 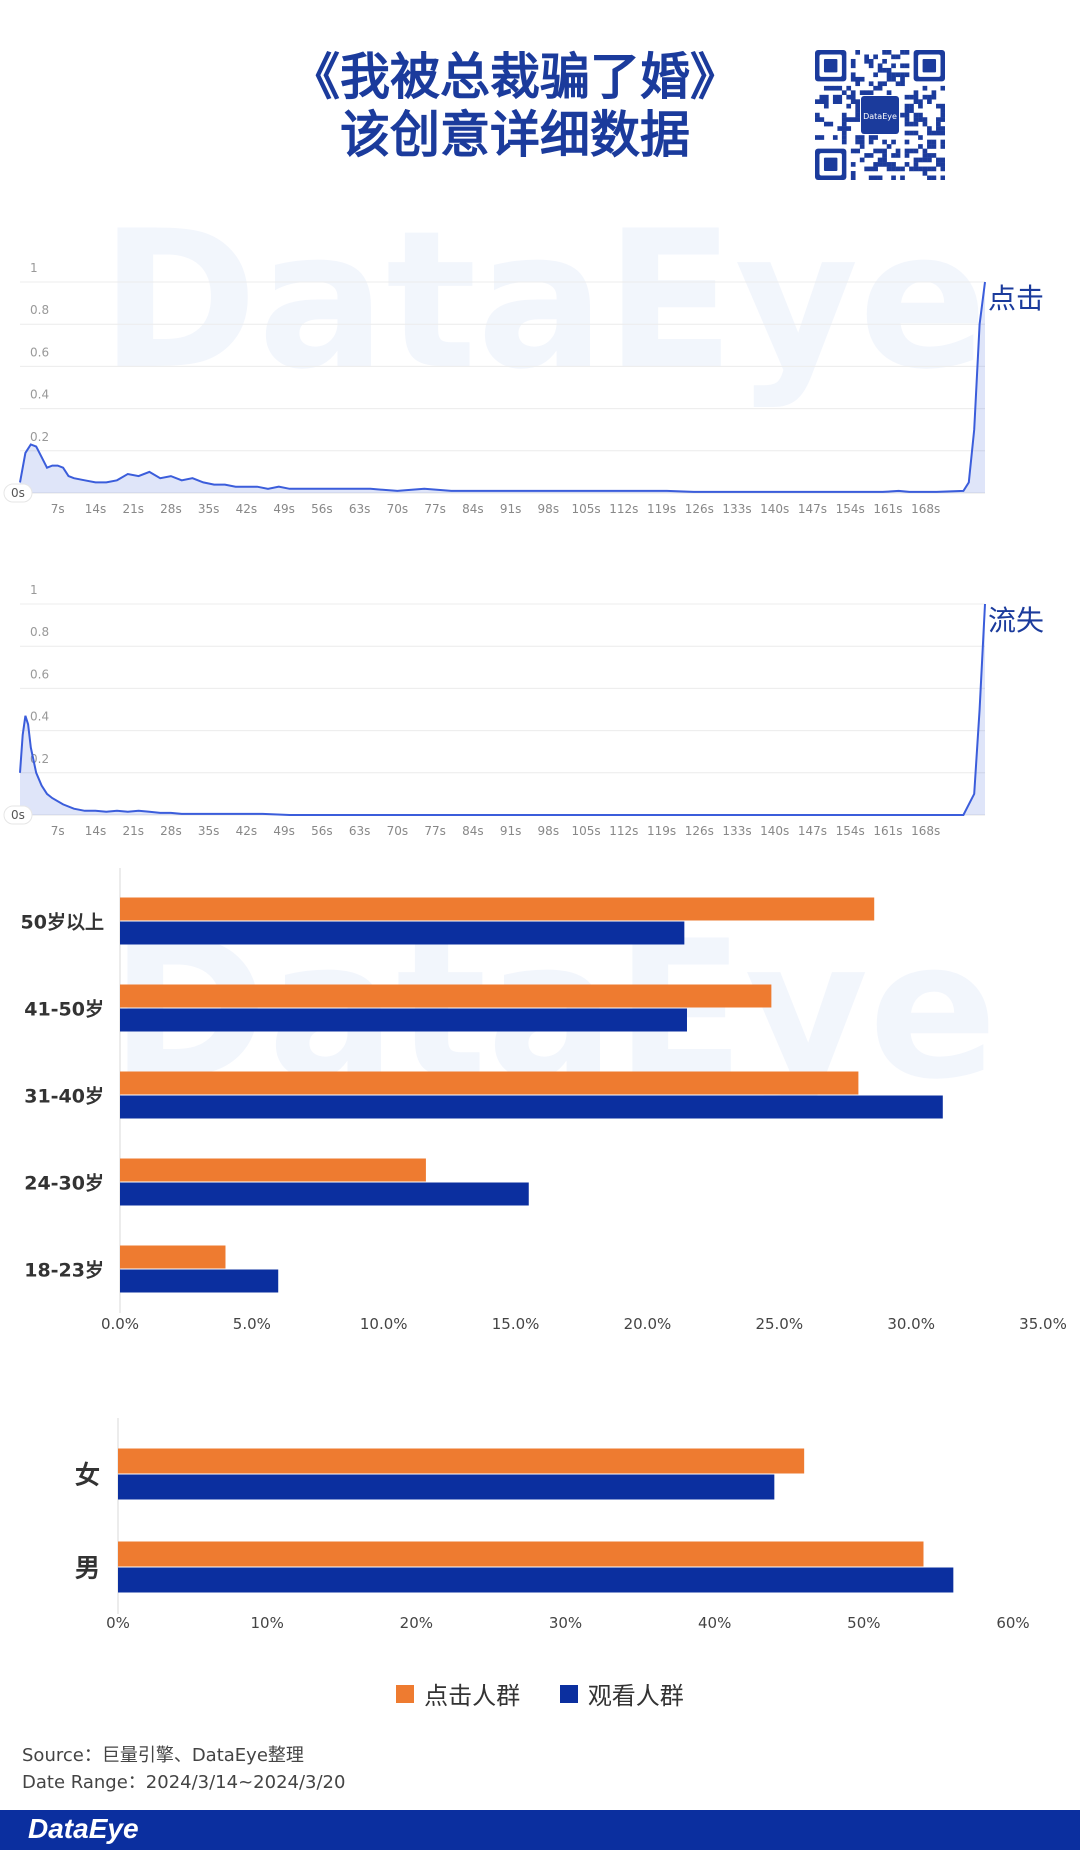 What do you see at coordinates (540, 1830) in the screenshot?
I see `bottom-brand-bar: DataEye` at bounding box center [540, 1830].